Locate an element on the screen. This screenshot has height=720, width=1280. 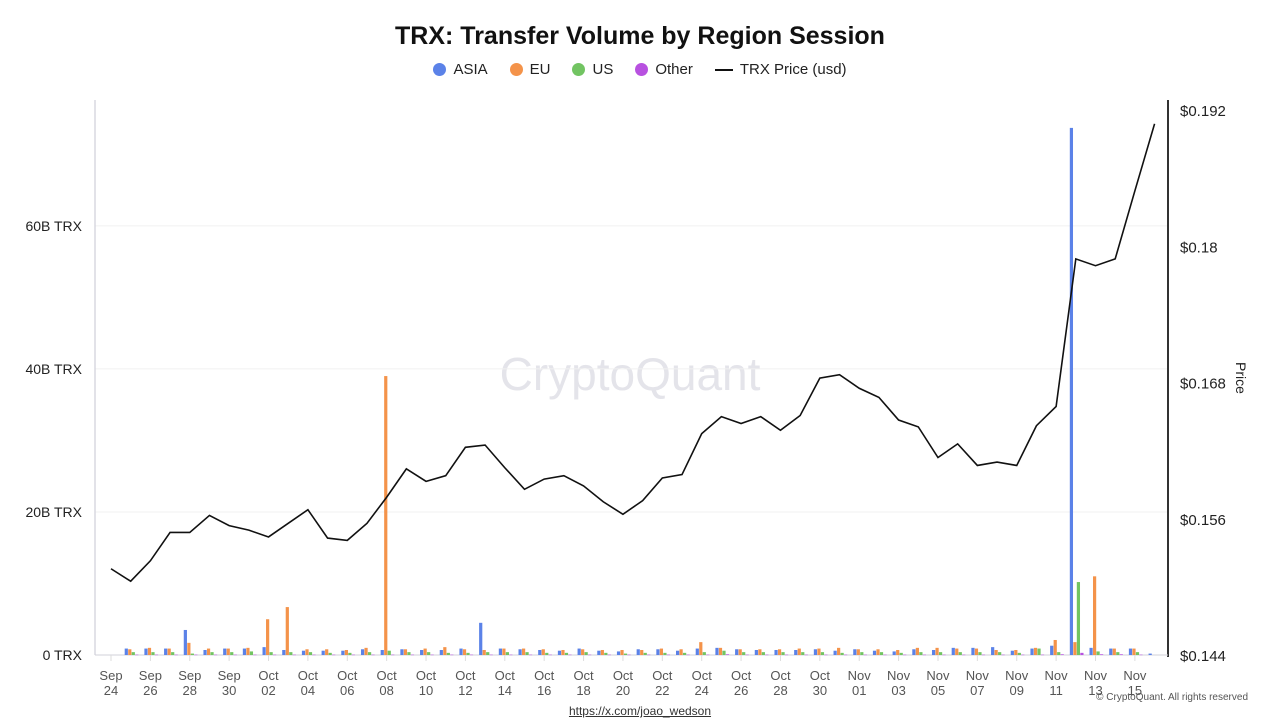
watermark: CryptoQuant is located at coordinates (630, 374).